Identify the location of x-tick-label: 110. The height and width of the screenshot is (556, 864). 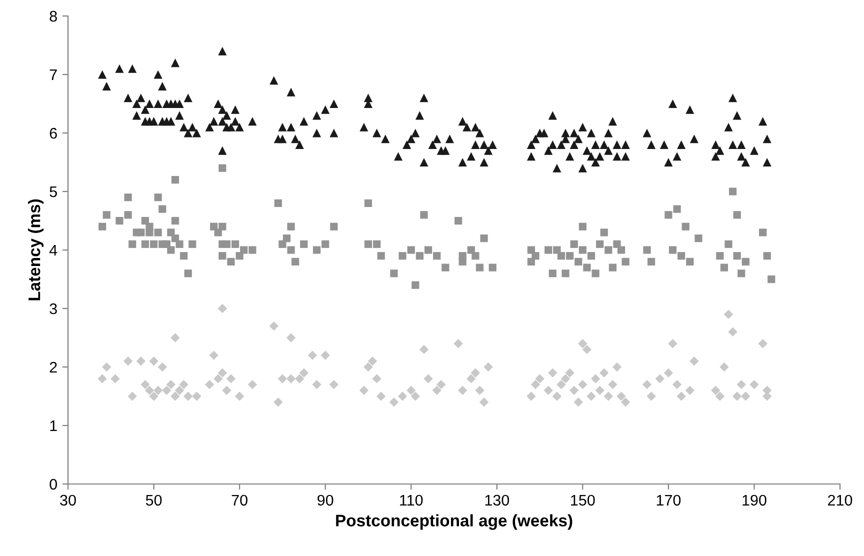
(411, 500).